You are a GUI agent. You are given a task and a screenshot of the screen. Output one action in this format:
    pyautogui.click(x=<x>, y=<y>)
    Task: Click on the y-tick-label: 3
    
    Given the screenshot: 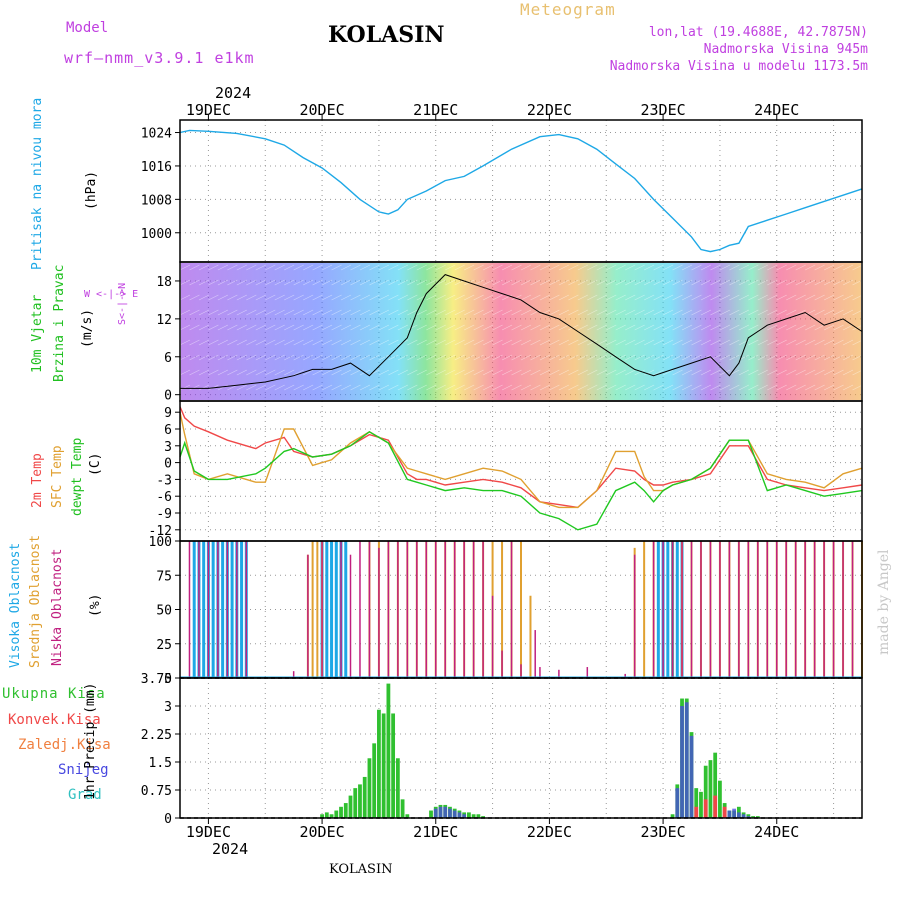 What is the action you would take?
    pyautogui.click(x=168, y=447)
    